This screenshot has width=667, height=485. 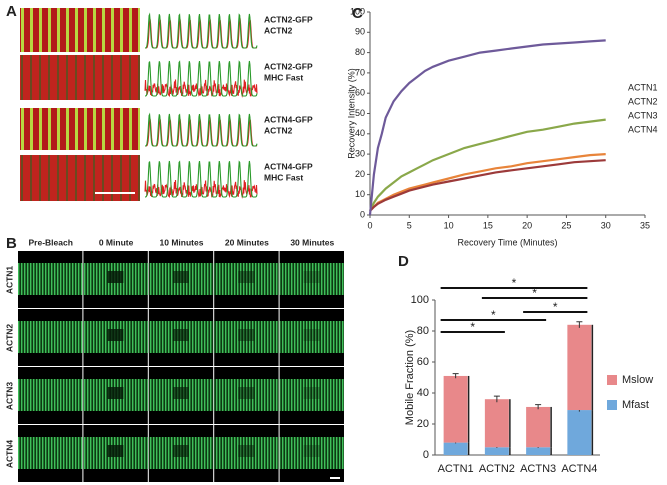 What do you see at coordinates (643, 129) in the screenshot?
I see `legend-label: ACTN4` at bounding box center [643, 129].